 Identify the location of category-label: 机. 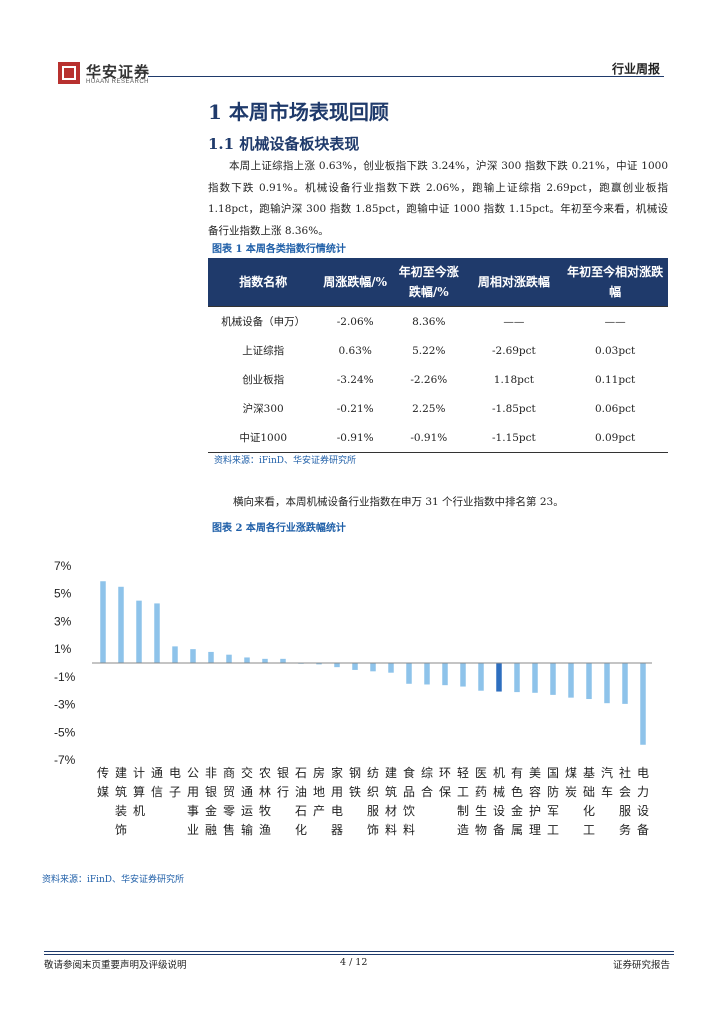
(499, 773).